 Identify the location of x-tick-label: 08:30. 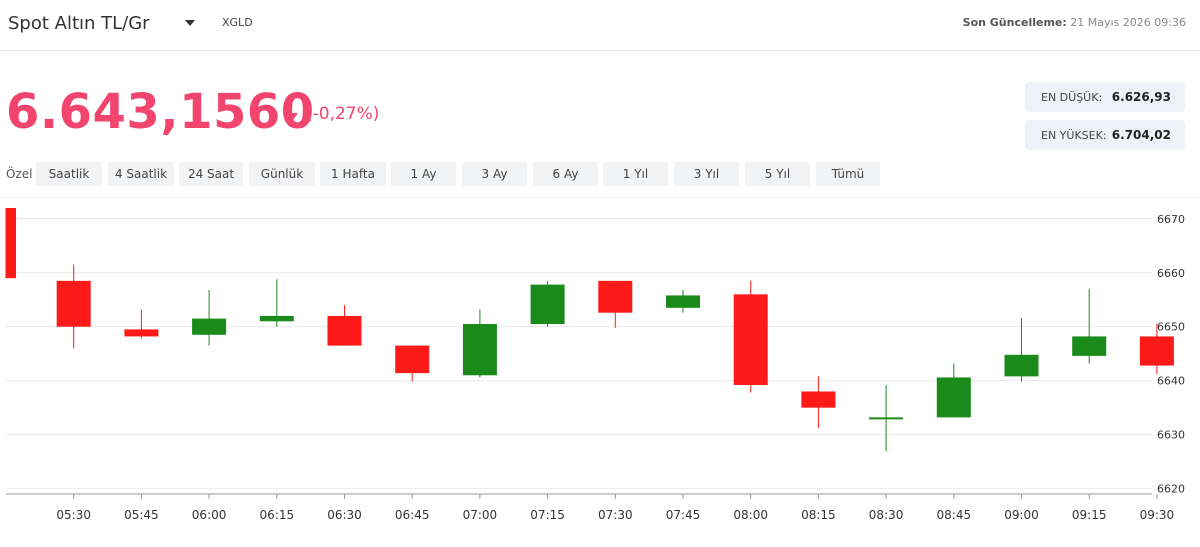
(886, 515).